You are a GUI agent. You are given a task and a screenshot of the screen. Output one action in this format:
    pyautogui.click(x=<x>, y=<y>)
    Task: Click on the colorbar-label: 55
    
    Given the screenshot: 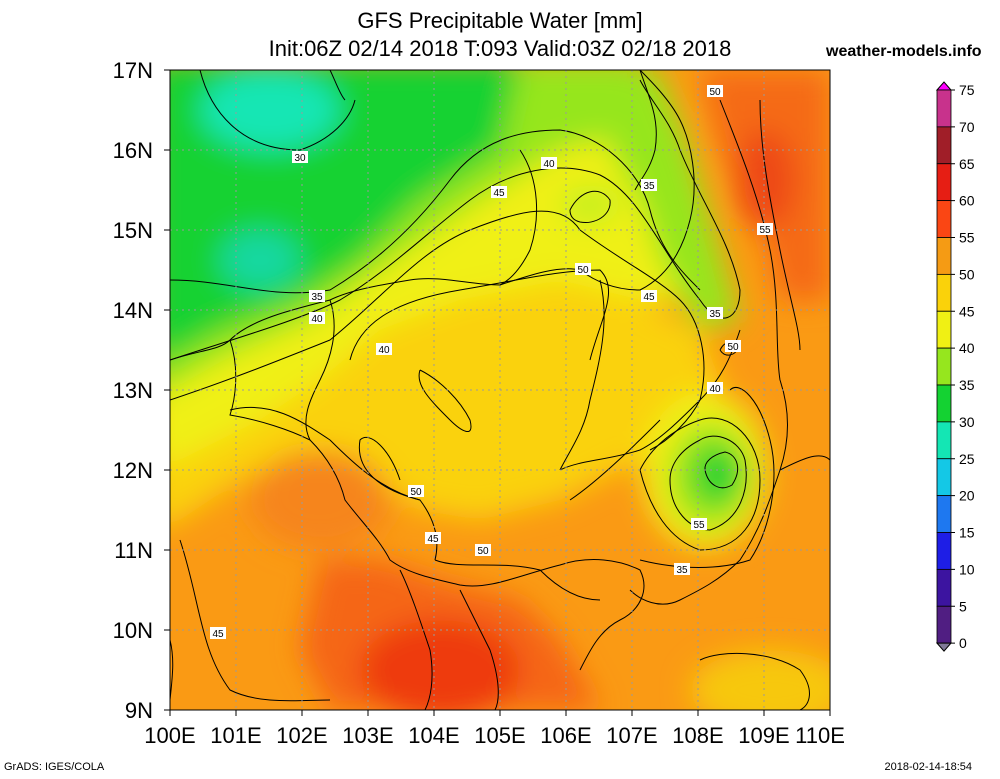 What is the action you would take?
    pyautogui.click(x=967, y=238)
    